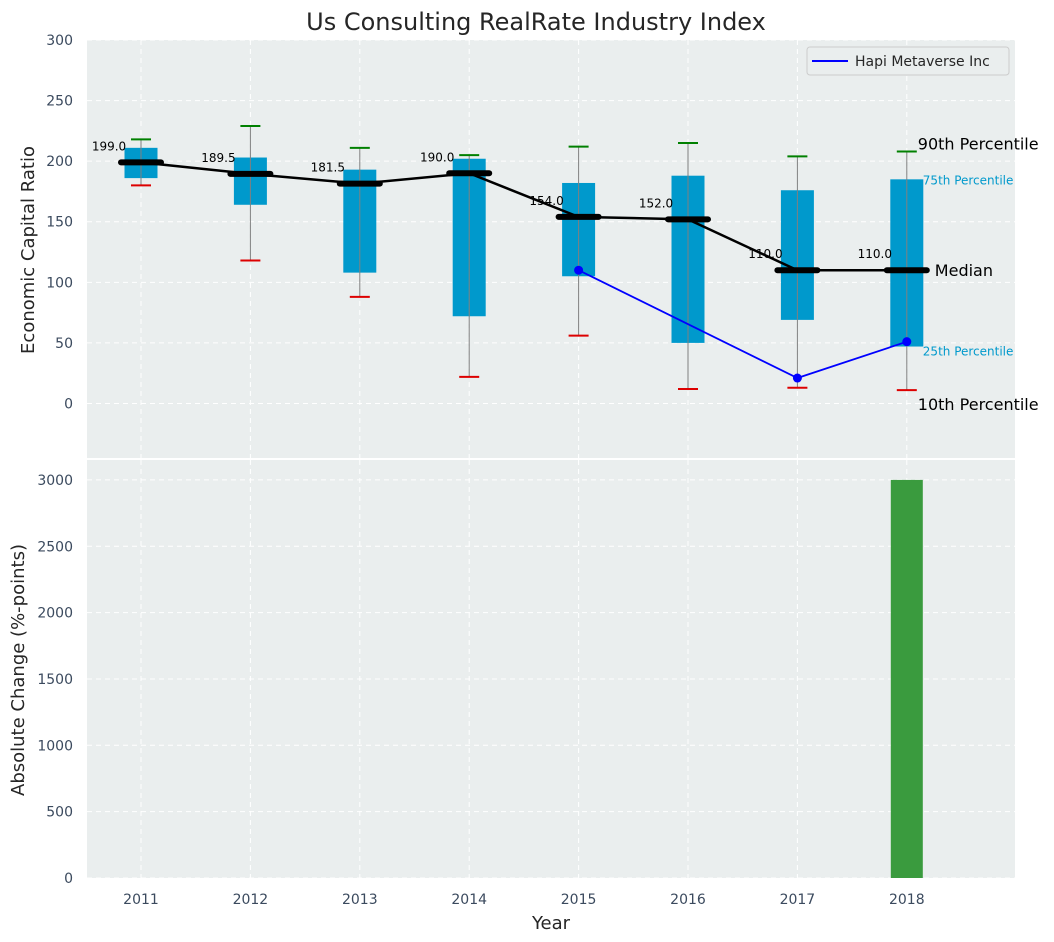 The width and height of the screenshot is (1054, 942). I want to click on top-y-tick-label: 250, so click(59, 102).